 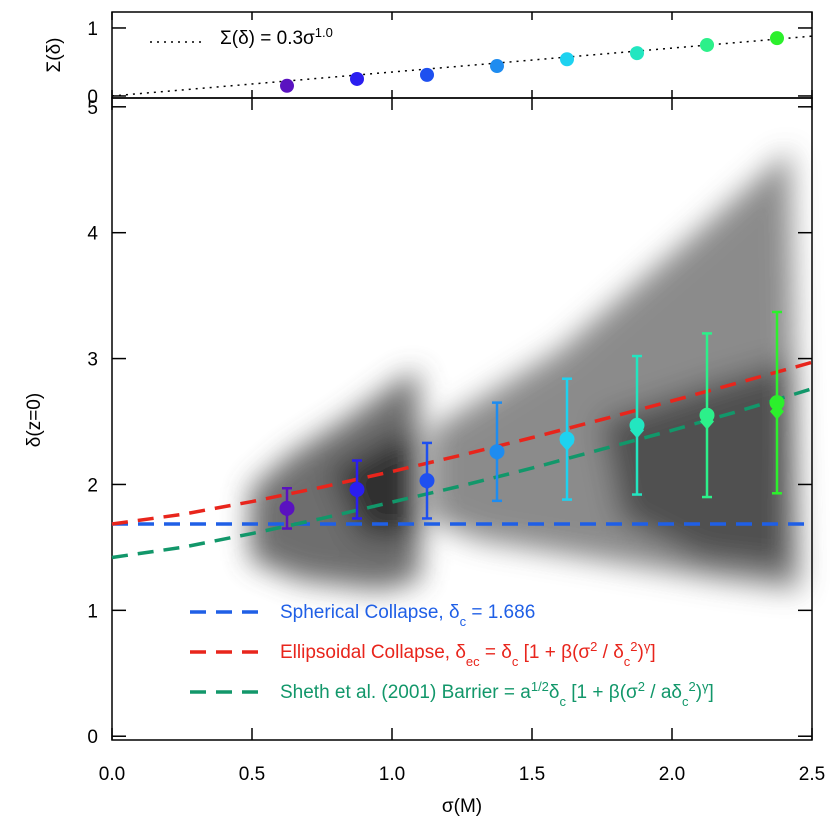 What do you see at coordinates (370, 612) in the screenshot?
I see `label-part: Spherical Collapse, δ` at bounding box center [370, 612].